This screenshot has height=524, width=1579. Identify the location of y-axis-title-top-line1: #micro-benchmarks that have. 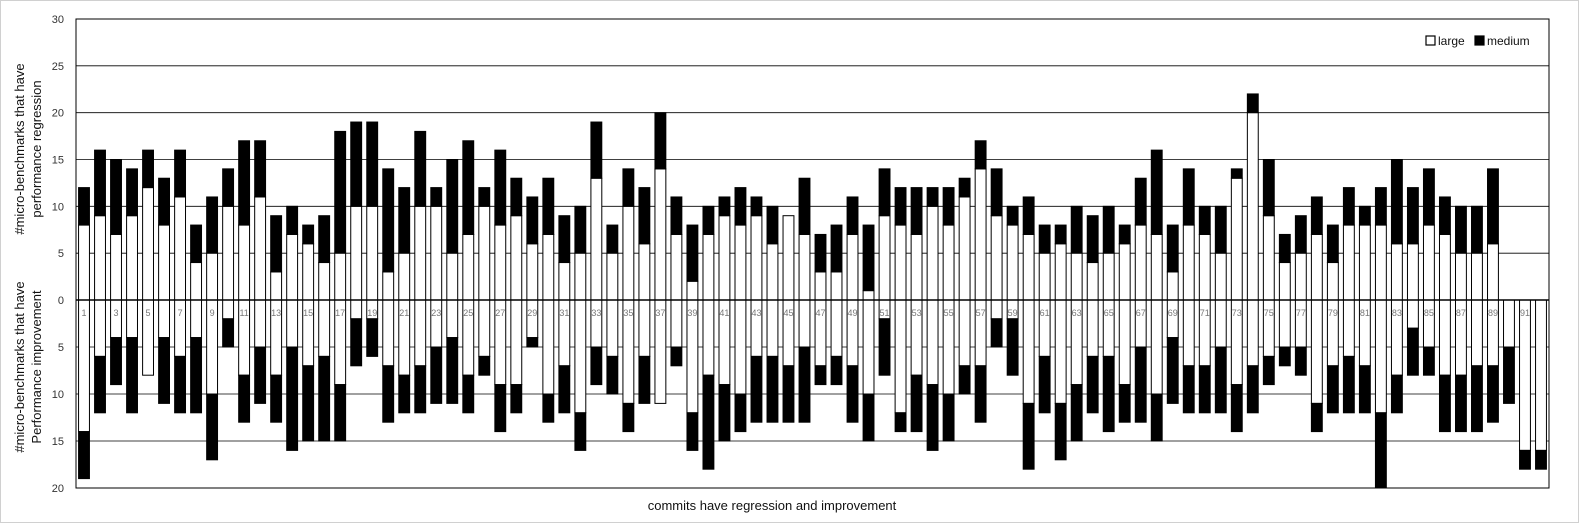
(19, 148).